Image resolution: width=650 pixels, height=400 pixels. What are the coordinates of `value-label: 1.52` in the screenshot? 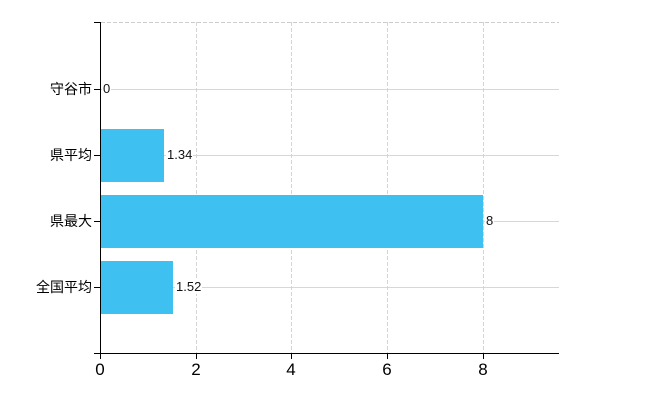 It's located at (189, 286).